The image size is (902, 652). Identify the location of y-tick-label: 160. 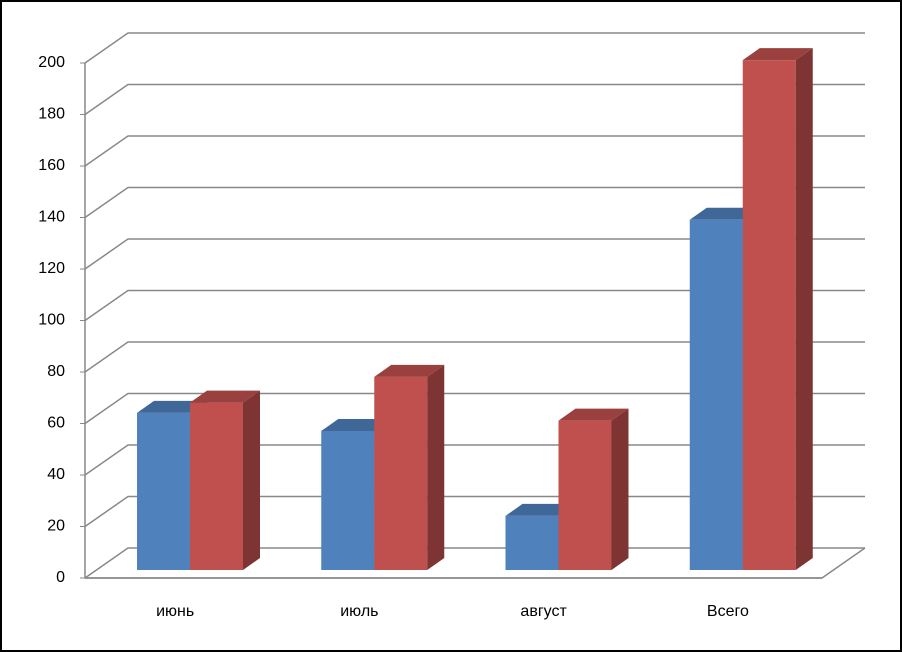
(51, 165).